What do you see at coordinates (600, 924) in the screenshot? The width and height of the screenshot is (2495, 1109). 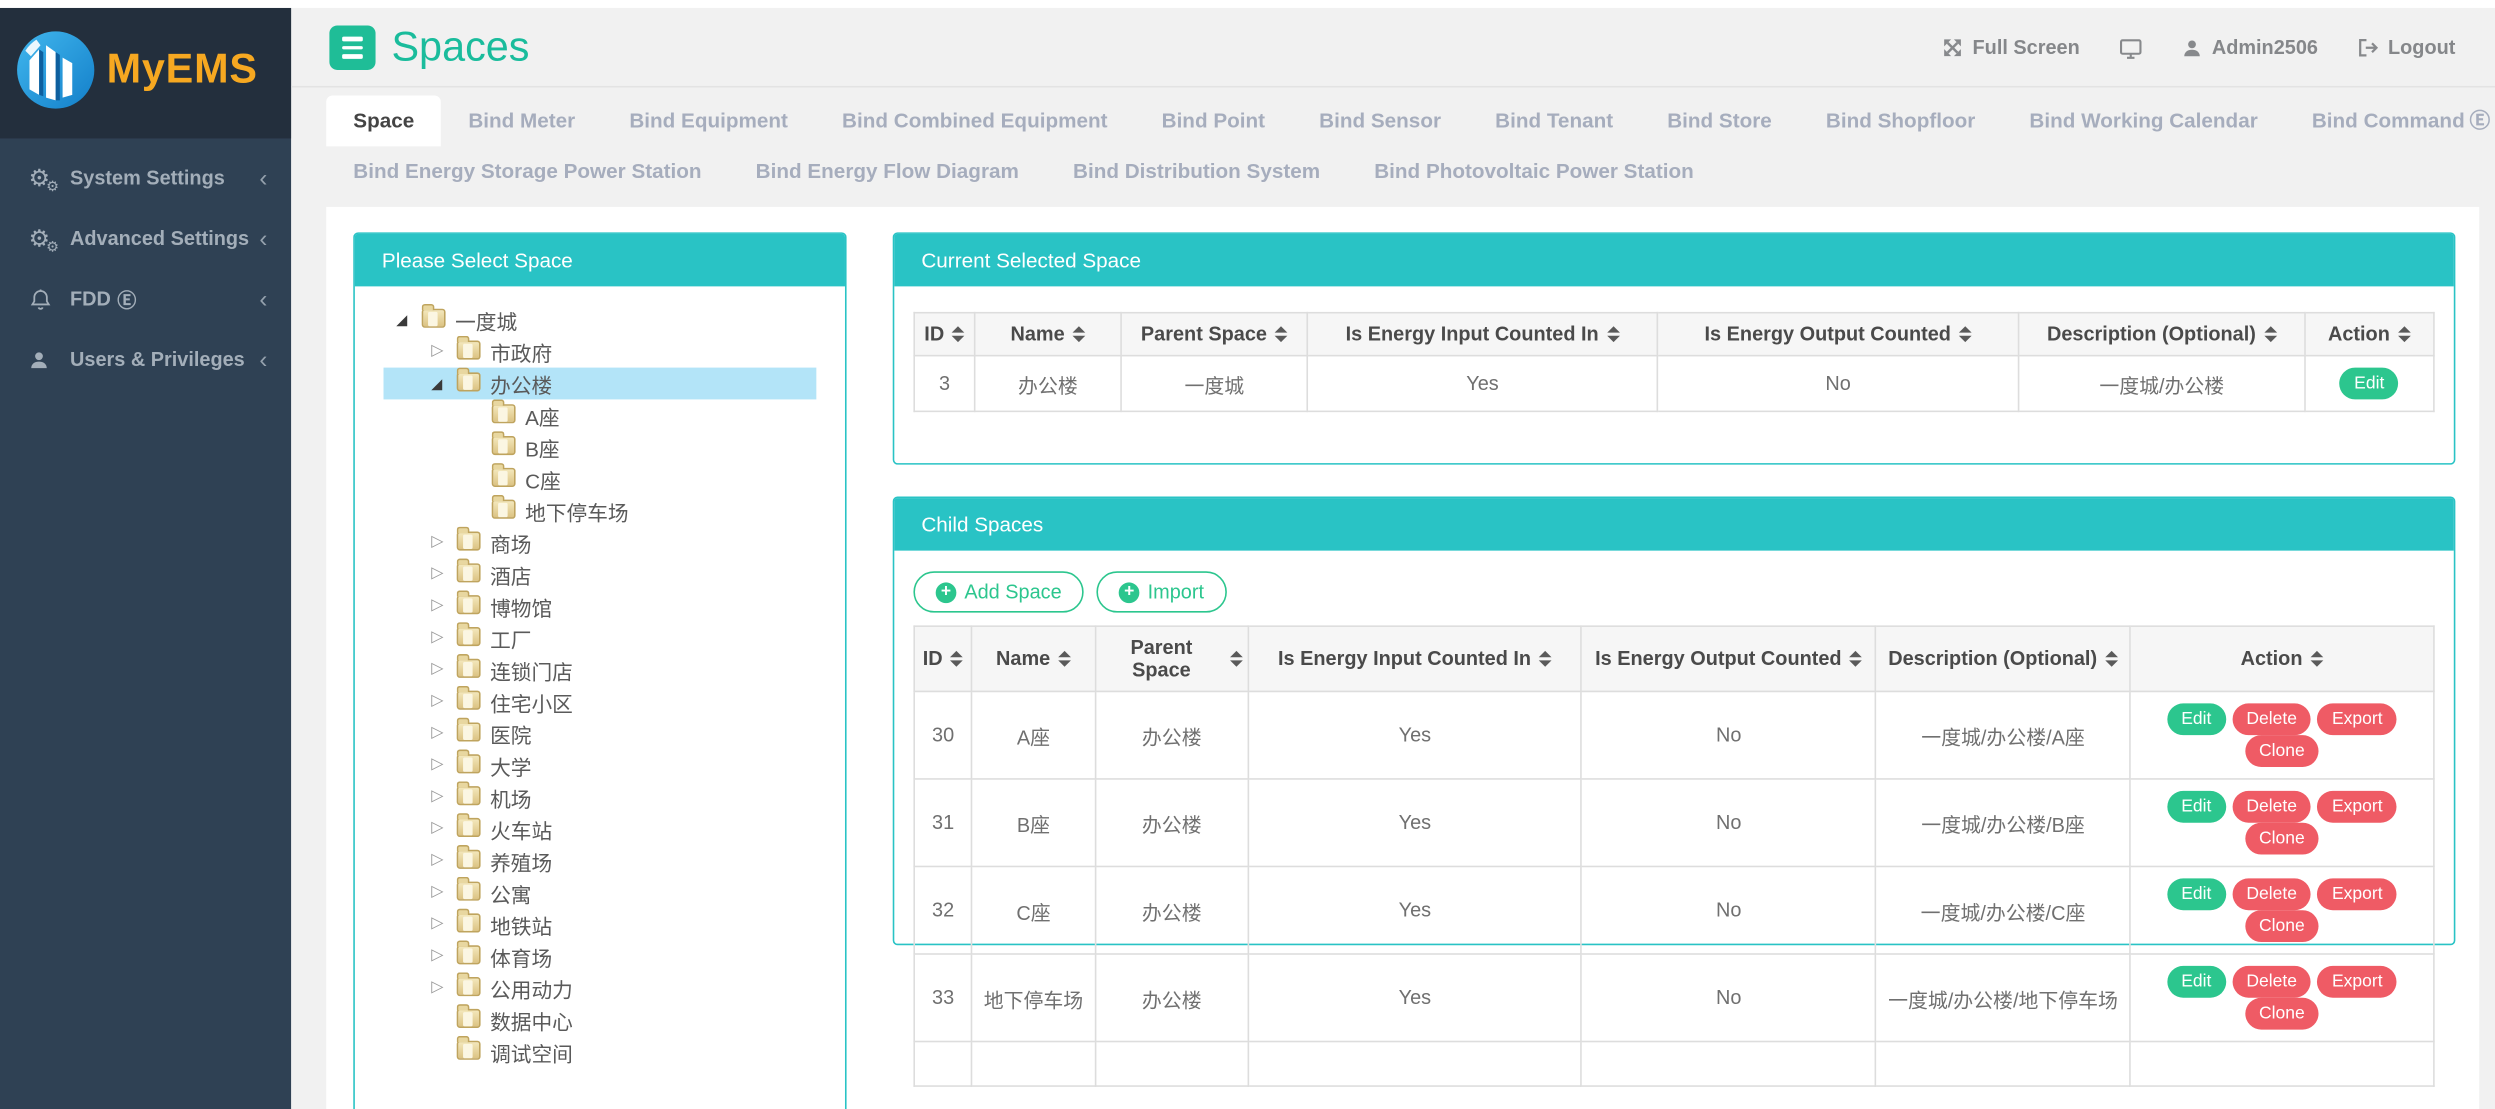 I see `tree-node: ▷ 地铁站` at bounding box center [600, 924].